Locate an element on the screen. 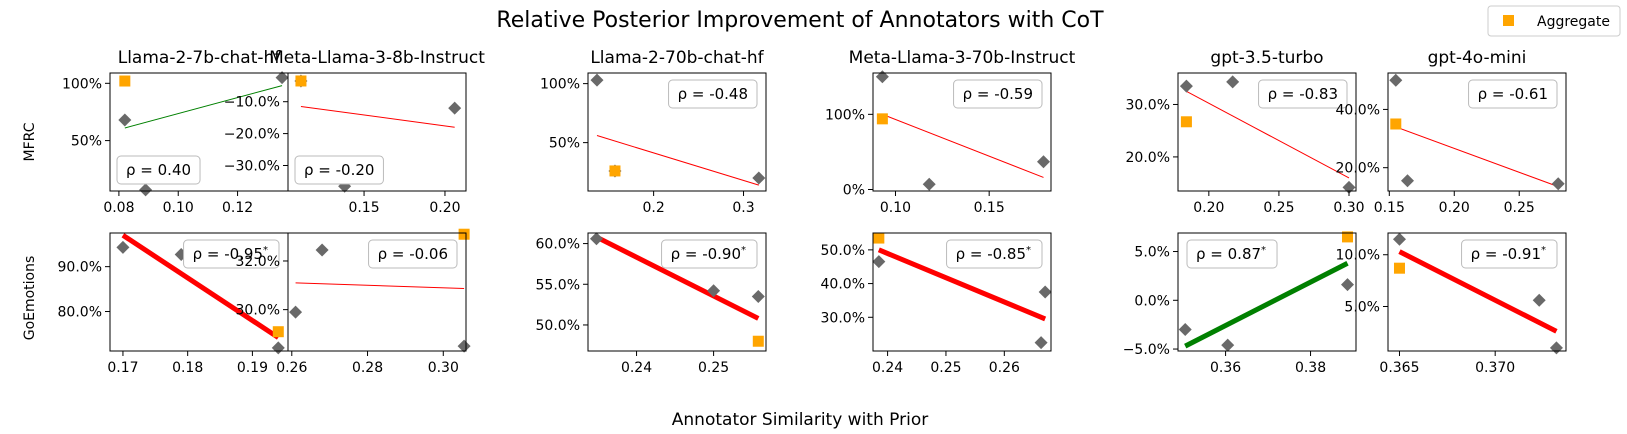  x-tick-label: 0.25 is located at coordinates (945, 368).